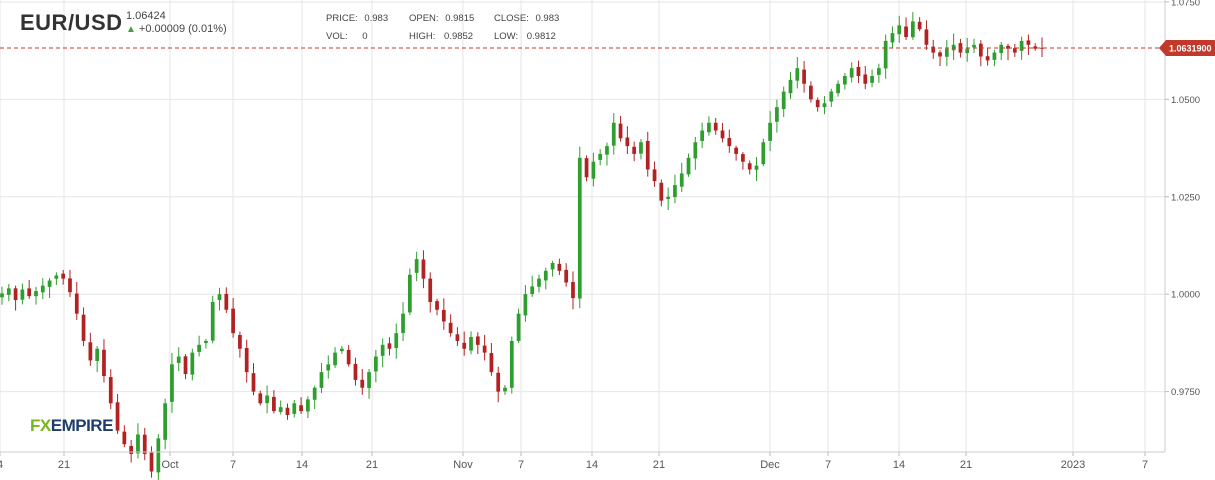  Describe the element at coordinates (525, 36) in the screenshot. I see `ohlc-low: LOW: 0.9812` at that location.